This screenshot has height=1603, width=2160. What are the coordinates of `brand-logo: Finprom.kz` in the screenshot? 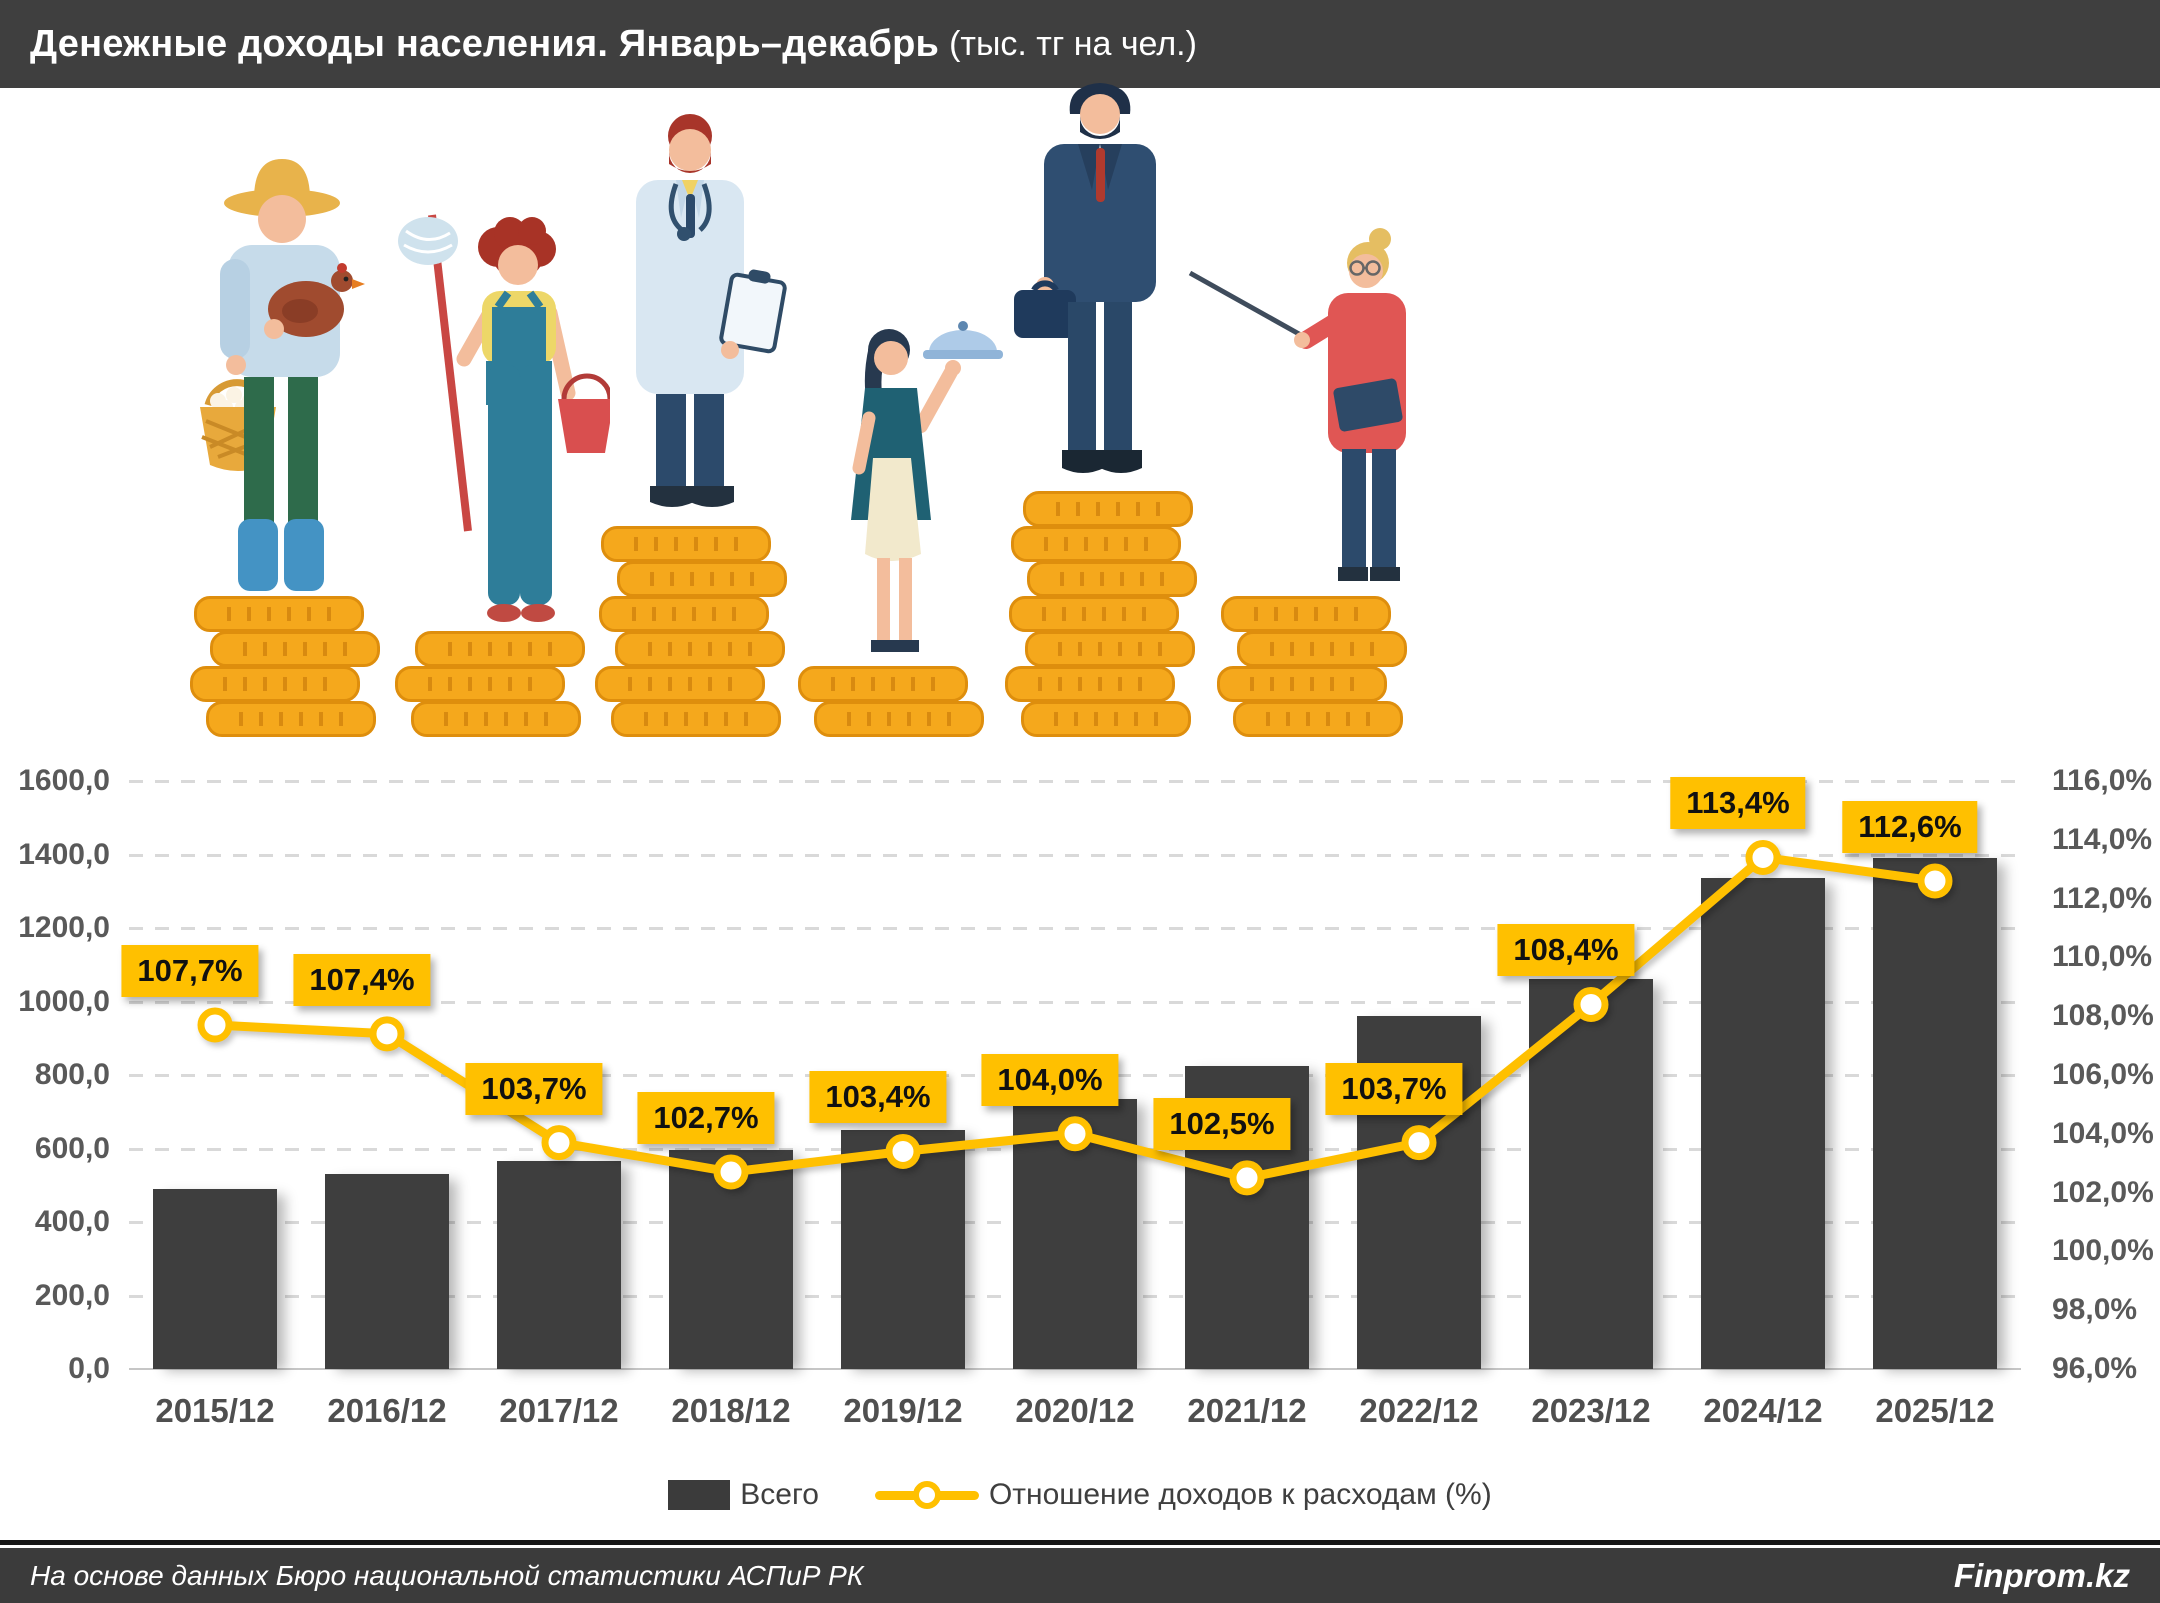 It's located at (2041, 1575).